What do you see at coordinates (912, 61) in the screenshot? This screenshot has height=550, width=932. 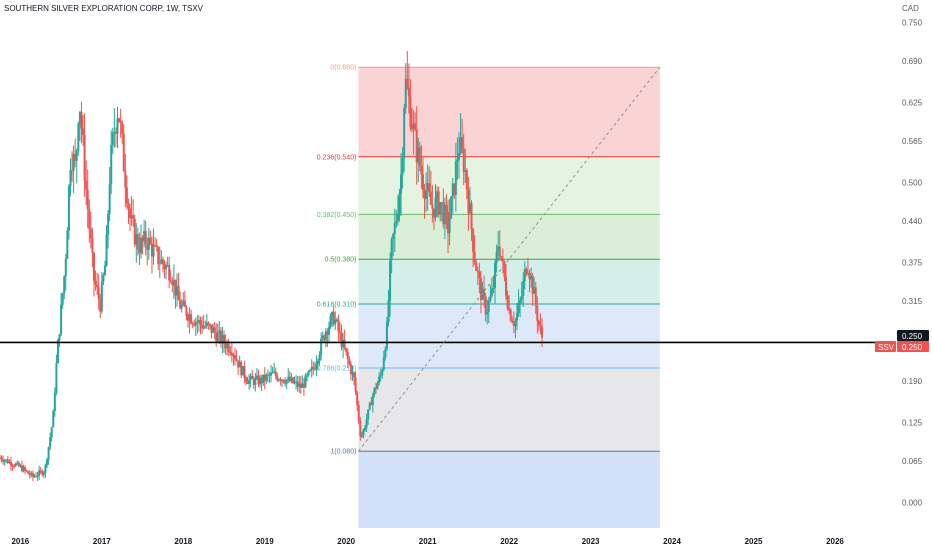 I see `y-tick-label-1: 0.690` at bounding box center [912, 61].